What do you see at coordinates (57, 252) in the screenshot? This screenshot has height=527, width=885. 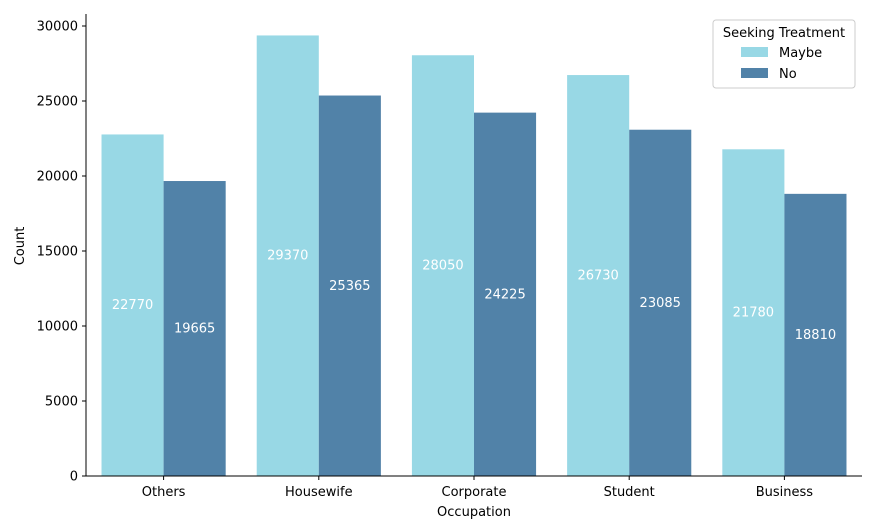 I see `y-tick-label: 15000` at bounding box center [57, 252].